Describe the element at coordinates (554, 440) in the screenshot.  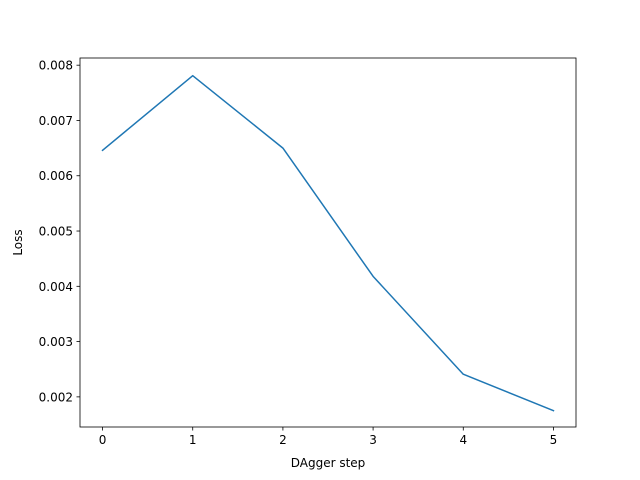
I see `x-tick-label: 5` at that location.